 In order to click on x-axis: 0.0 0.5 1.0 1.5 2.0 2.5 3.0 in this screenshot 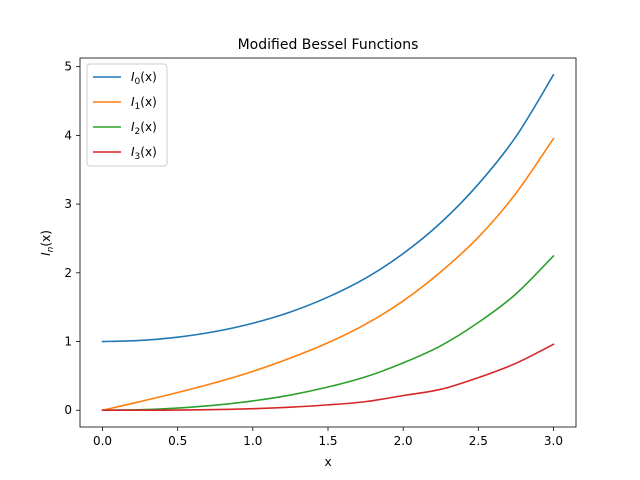, I will do `click(328, 437)`.